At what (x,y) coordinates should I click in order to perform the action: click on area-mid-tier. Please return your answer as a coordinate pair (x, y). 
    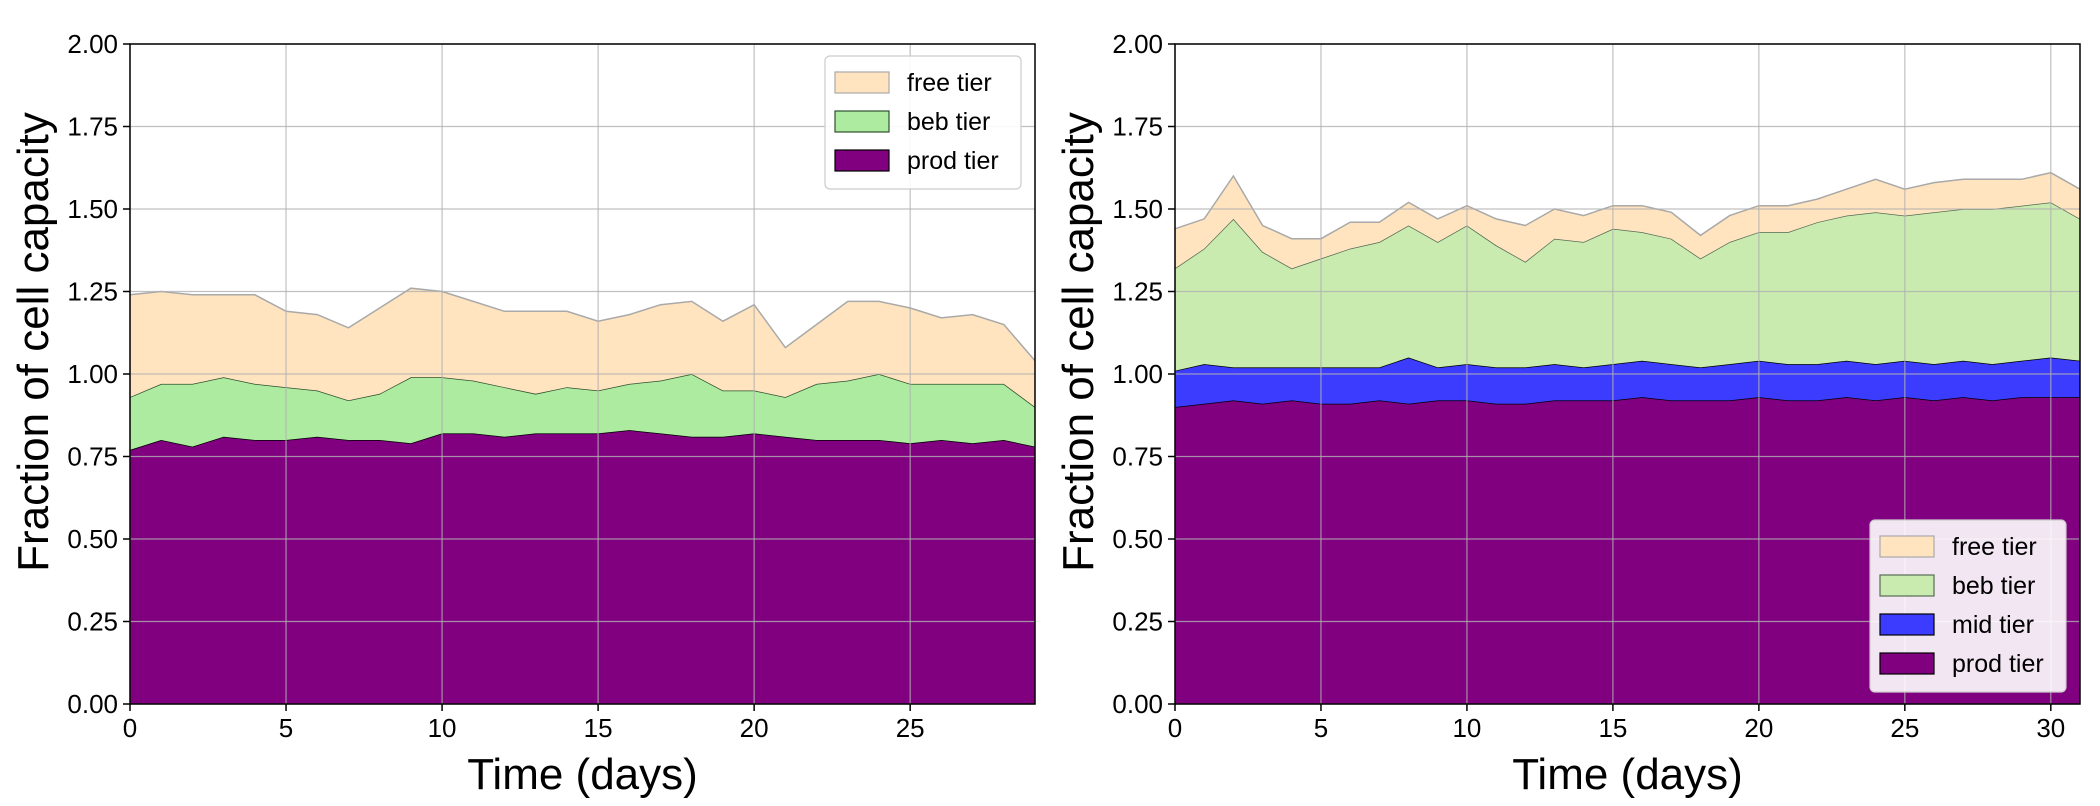
    Looking at the image, I should click on (1627, 382).